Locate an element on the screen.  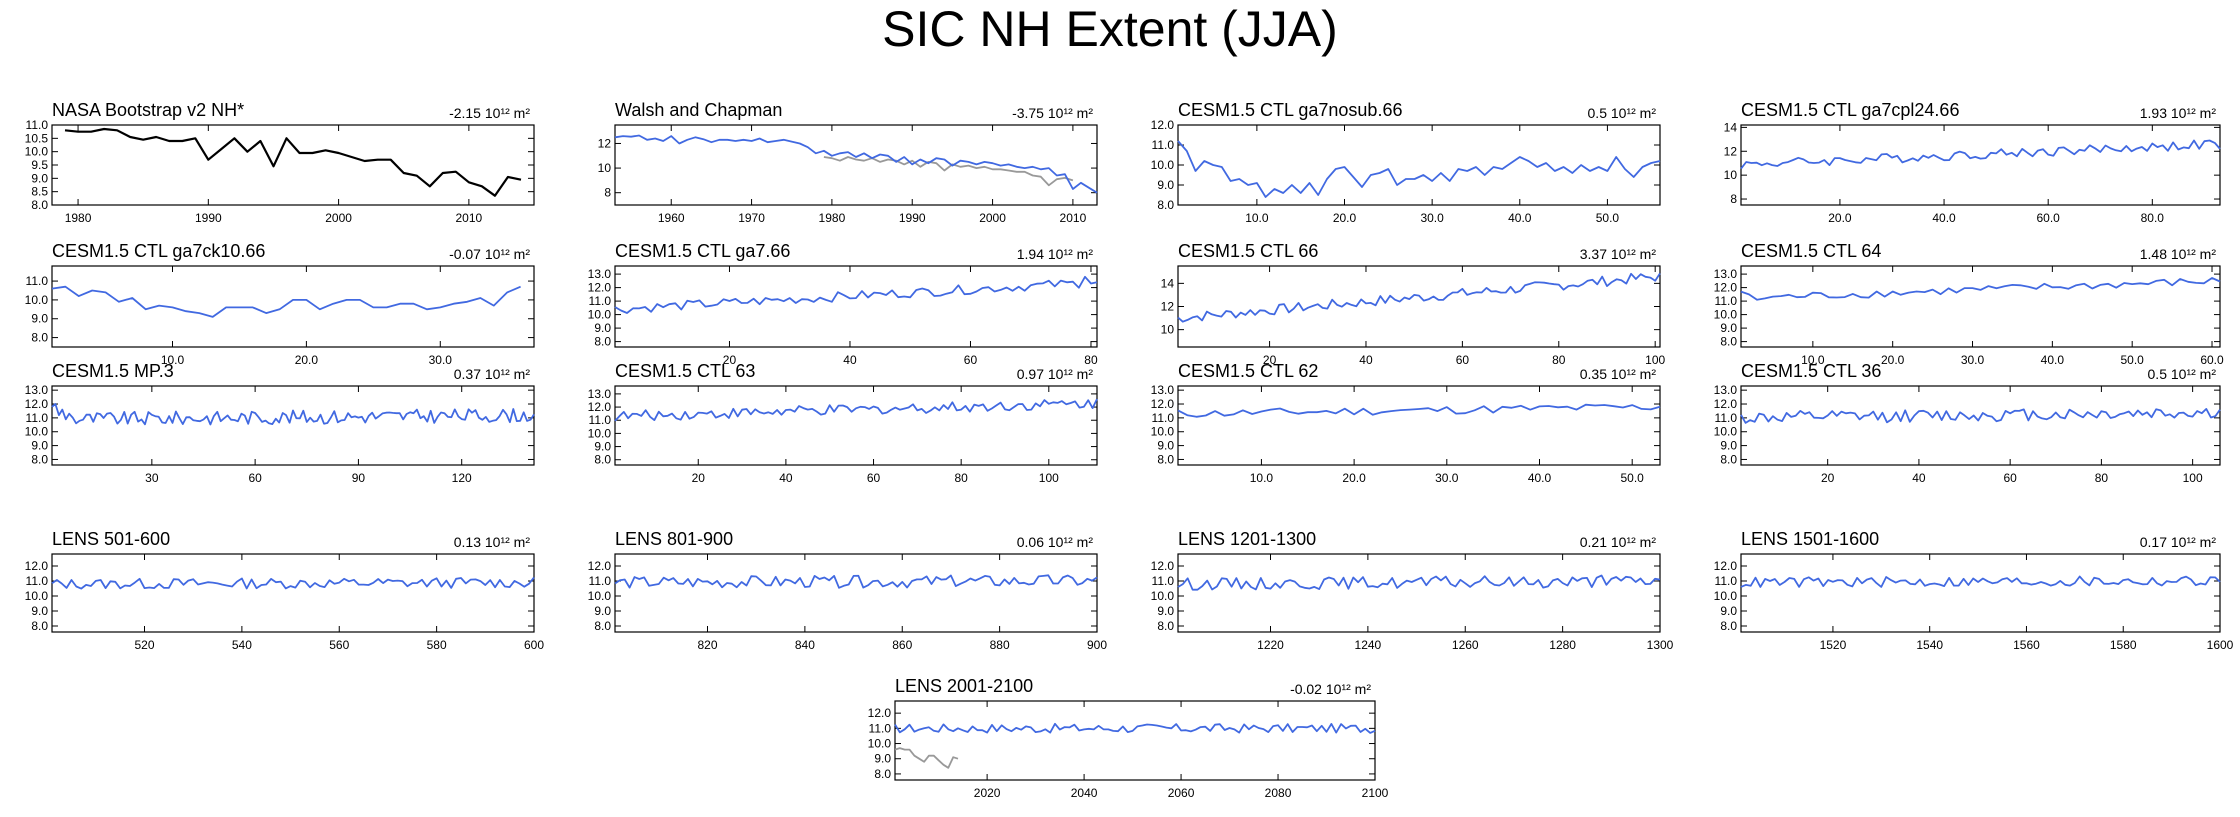
x-tick-label: 2080 is located at coordinates (1278, 793).